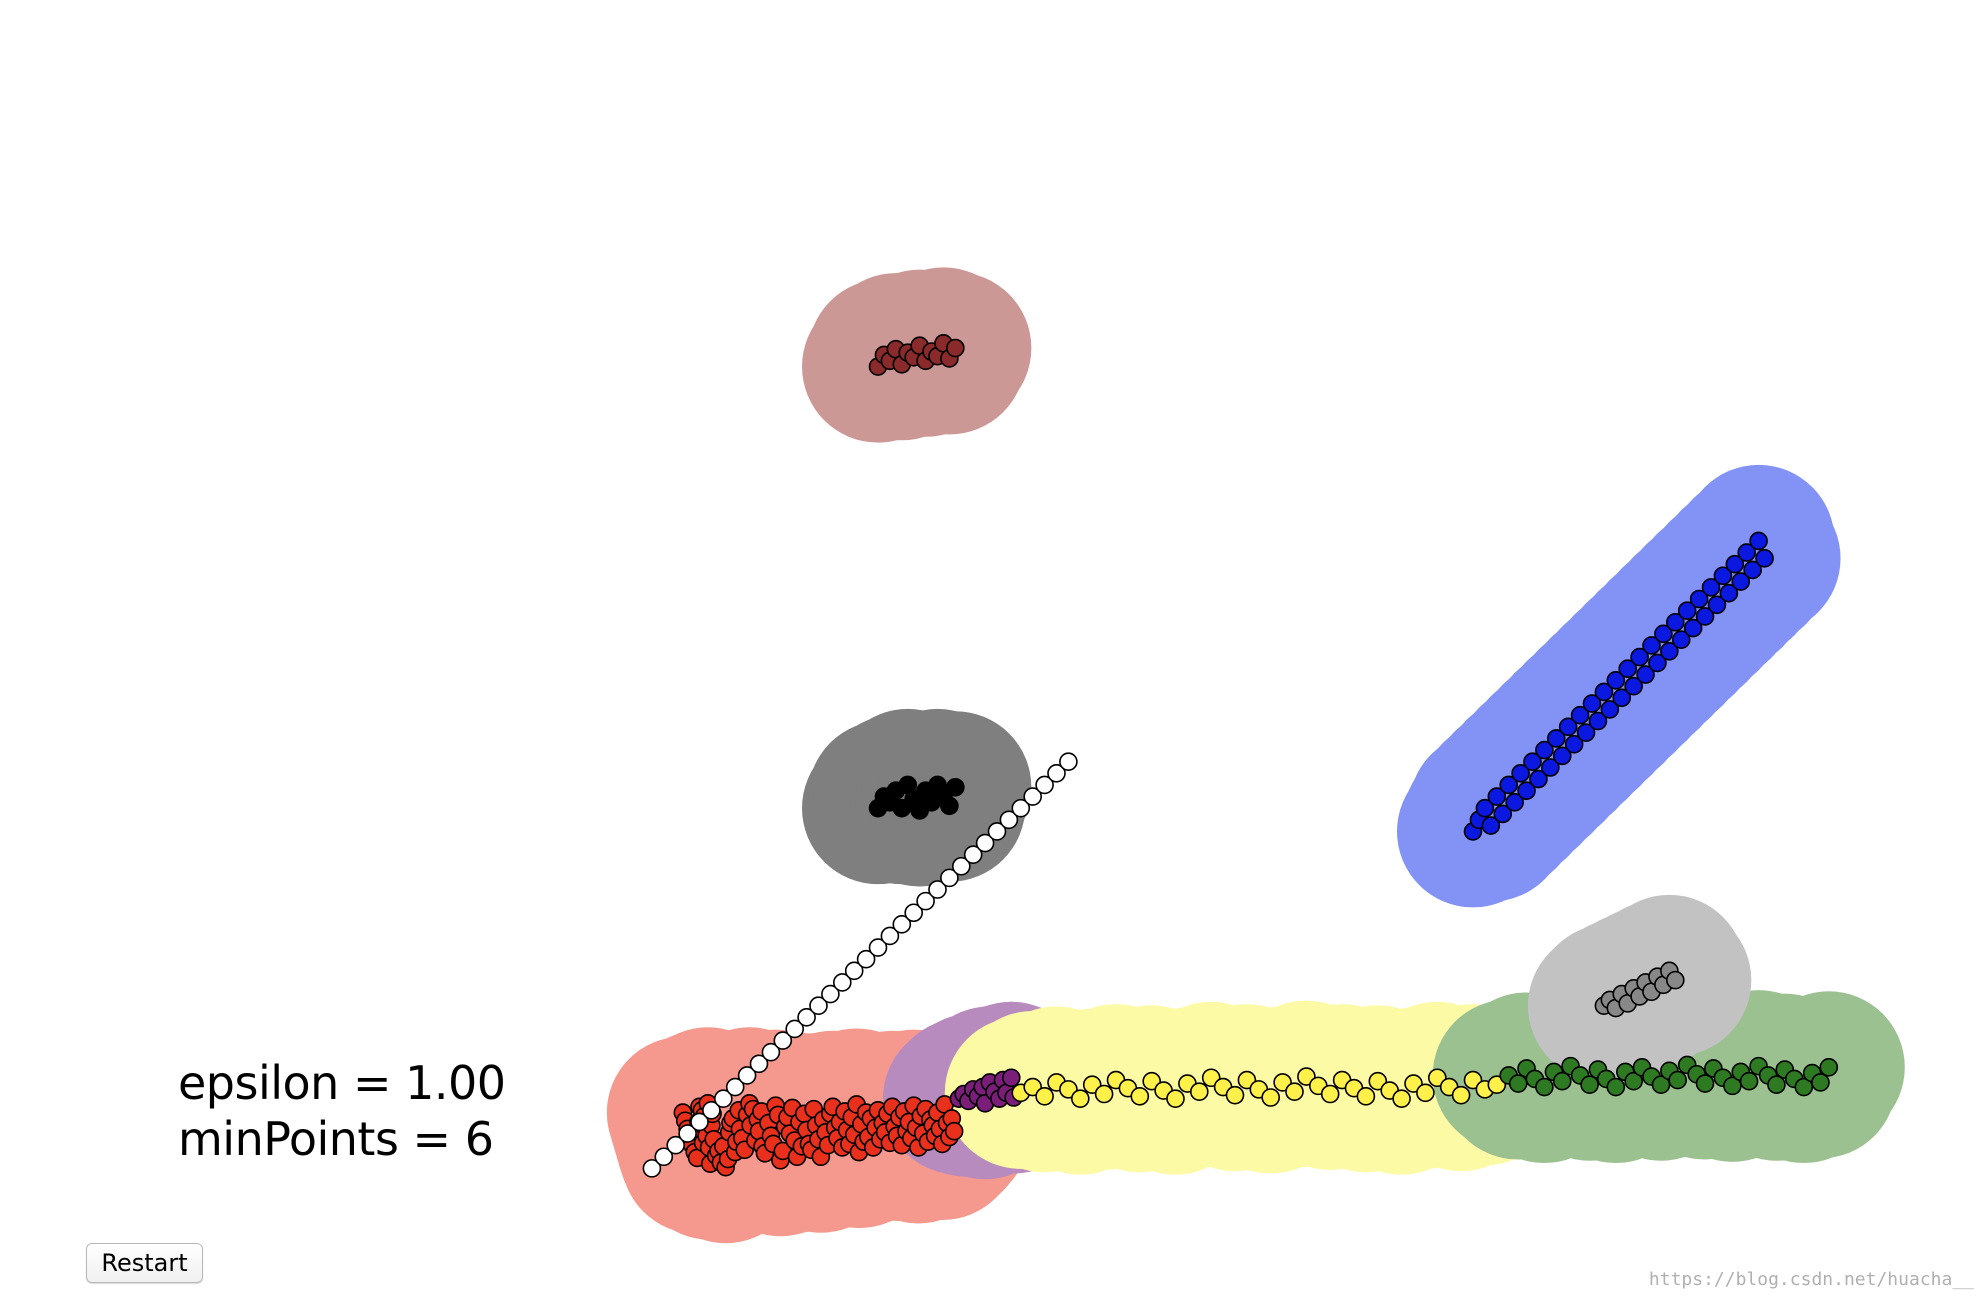 The height and width of the screenshot is (1298, 1988). What do you see at coordinates (916, 355) in the screenshot?
I see `cluster-7-points` at bounding box center [916, 355].